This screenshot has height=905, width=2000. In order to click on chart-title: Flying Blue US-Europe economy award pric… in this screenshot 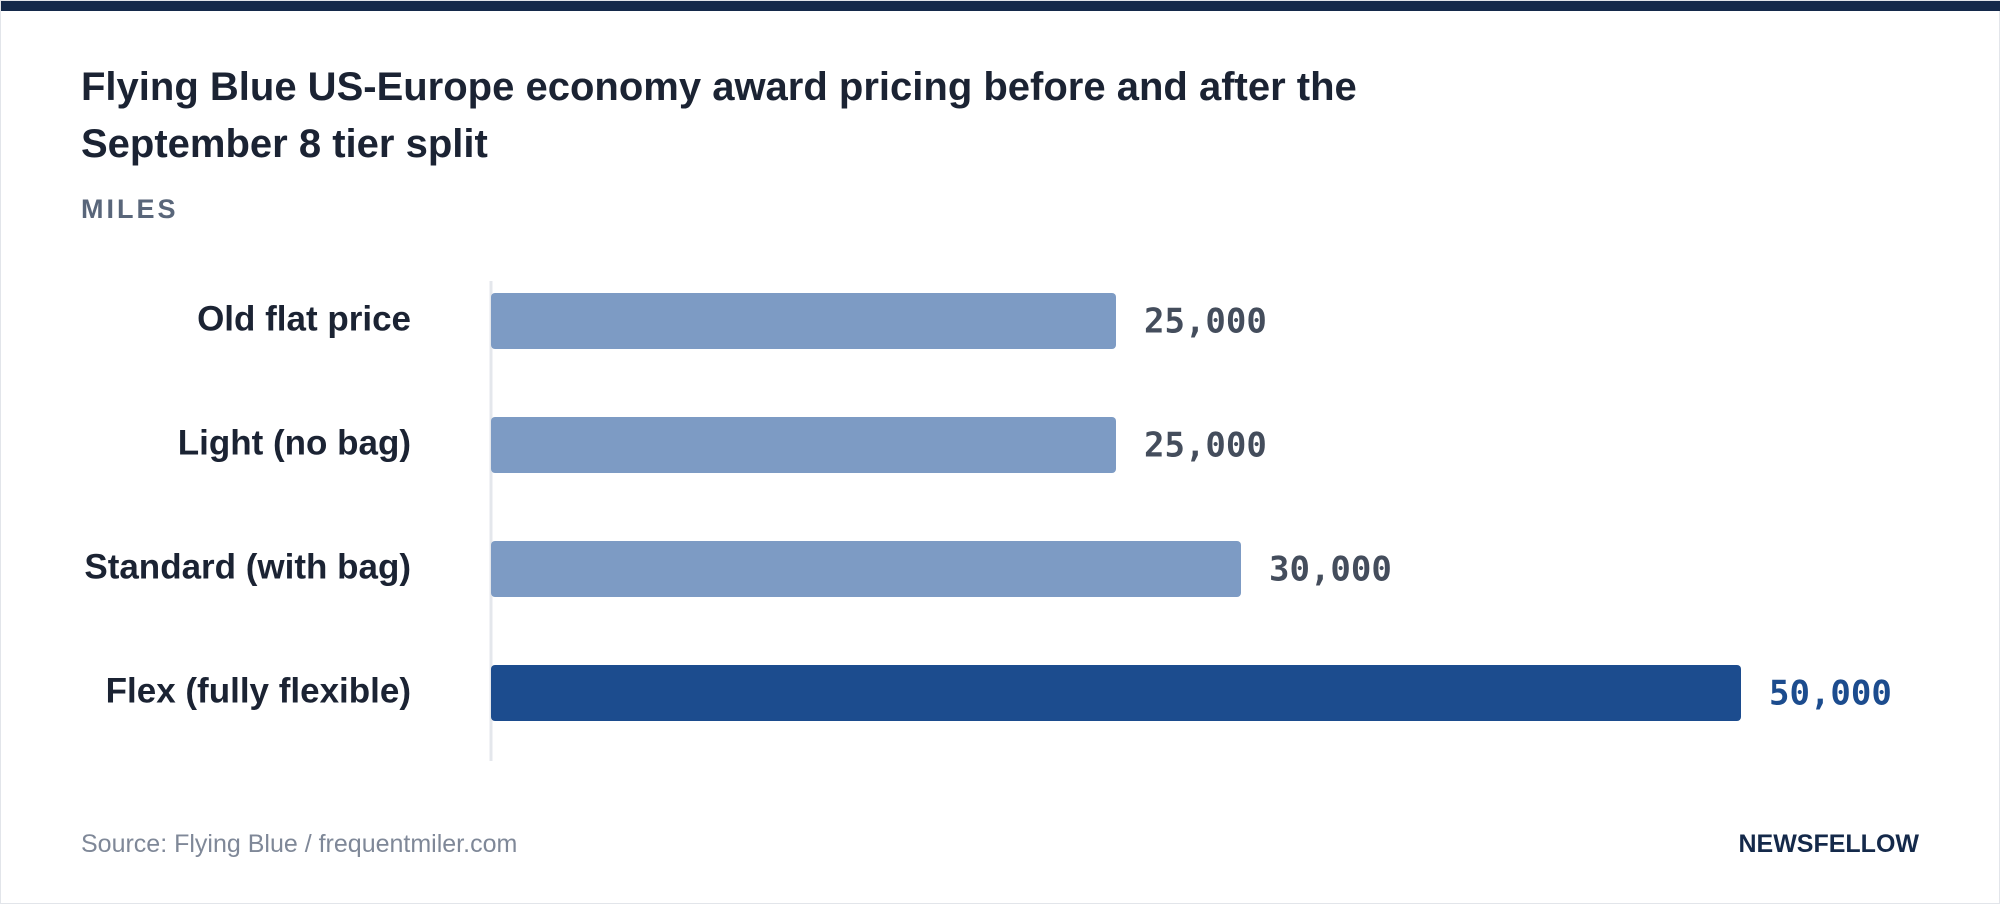, I will do `click(719, 115)`.